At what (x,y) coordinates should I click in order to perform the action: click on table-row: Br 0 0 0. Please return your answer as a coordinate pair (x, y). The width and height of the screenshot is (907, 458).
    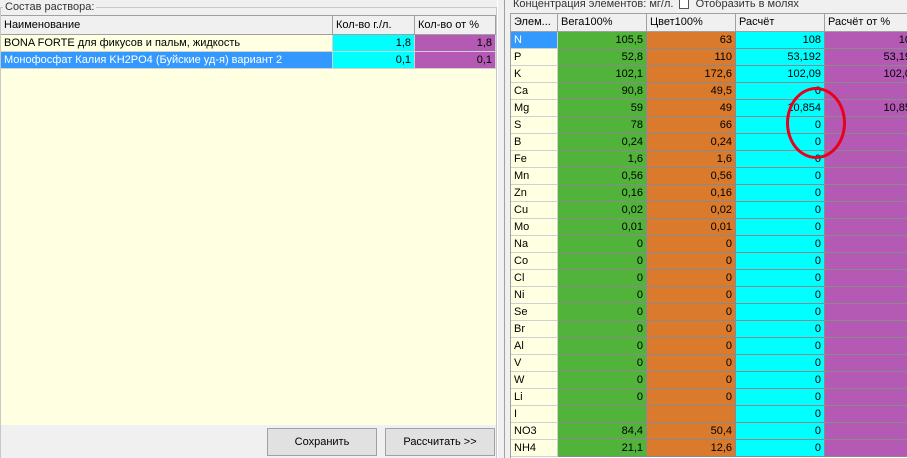
    Looking at the image, I should click on (709, 329).